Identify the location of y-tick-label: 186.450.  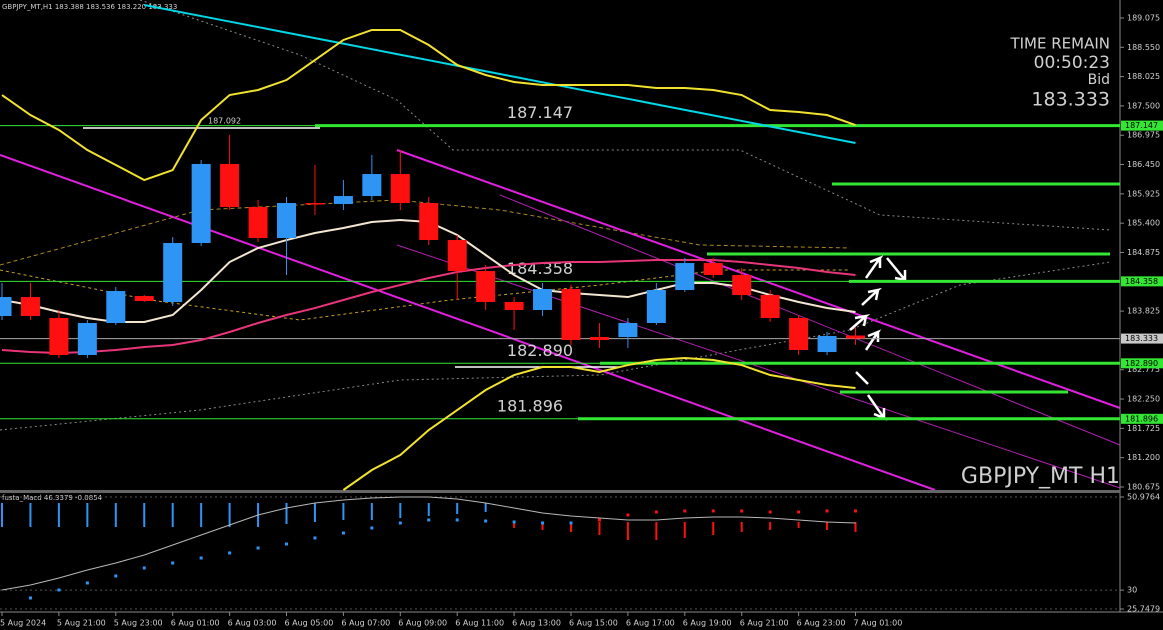
(1143, 164).